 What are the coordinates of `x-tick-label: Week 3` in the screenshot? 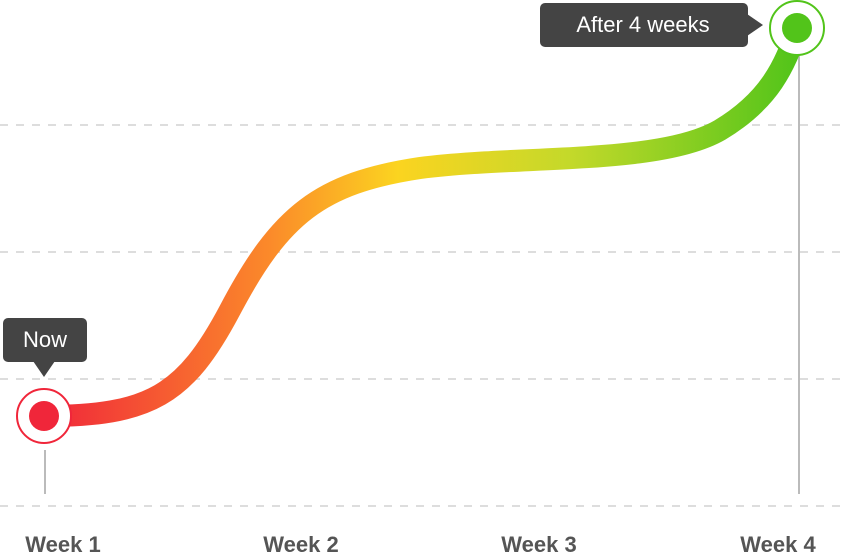 It's located at (538, 544).